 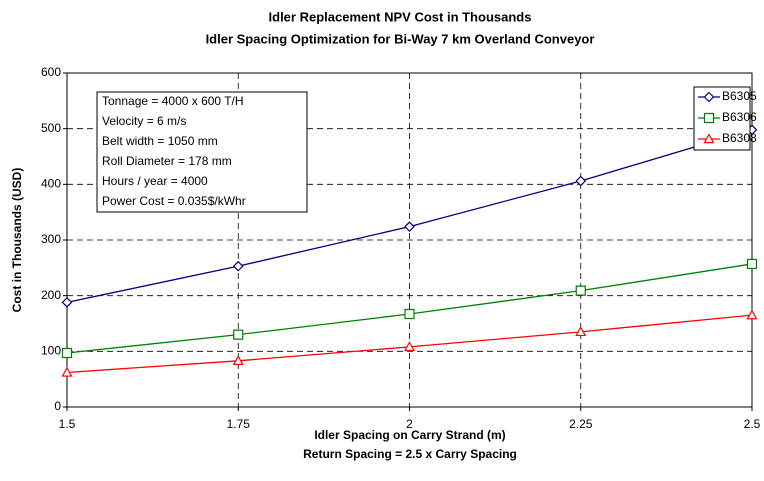 What do you see at coordinates (581, 424) in the screenshot?
I see `x-tick-label: 2.25` at bounding box center [581, 424].